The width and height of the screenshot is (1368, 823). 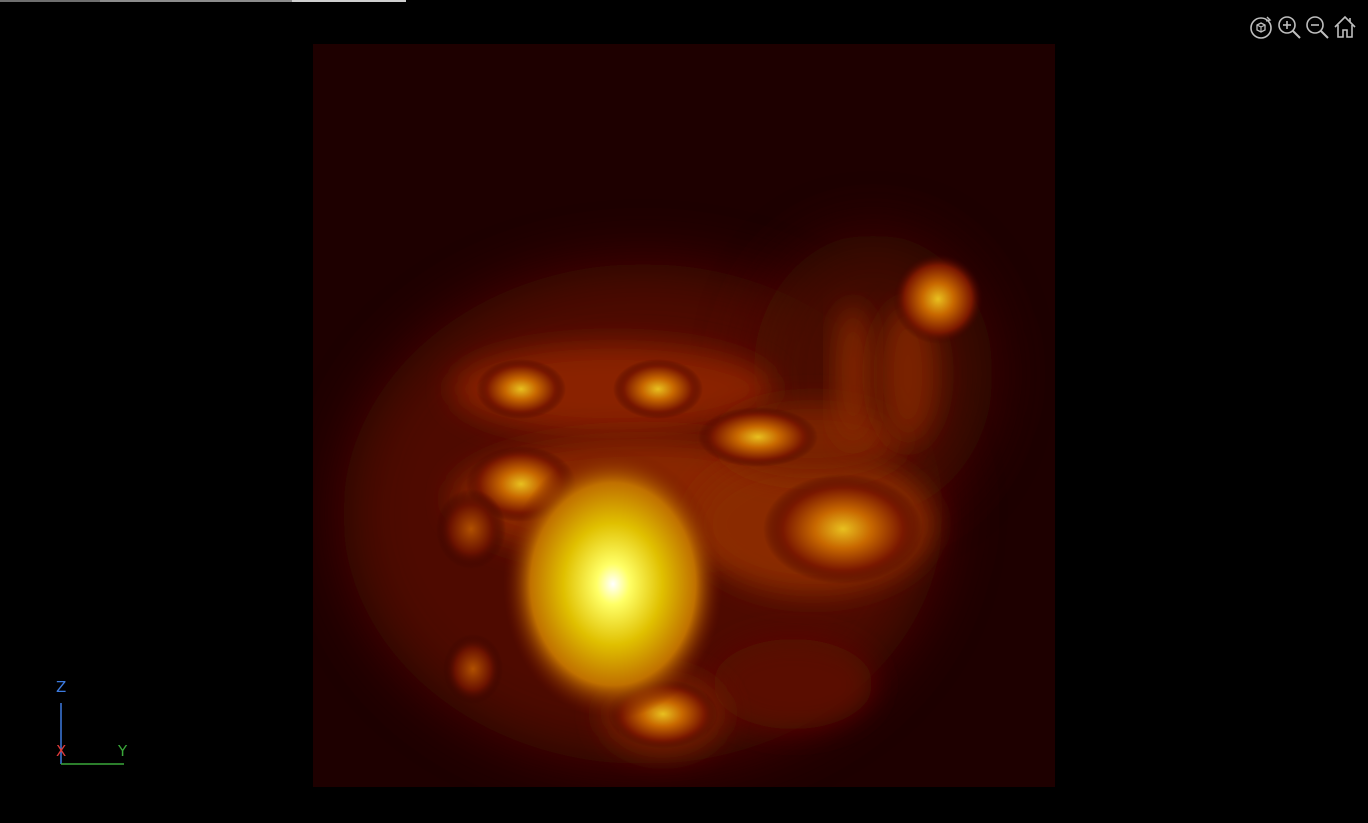 I want to click on zoom-out-button, so click(x=1317, y=27).